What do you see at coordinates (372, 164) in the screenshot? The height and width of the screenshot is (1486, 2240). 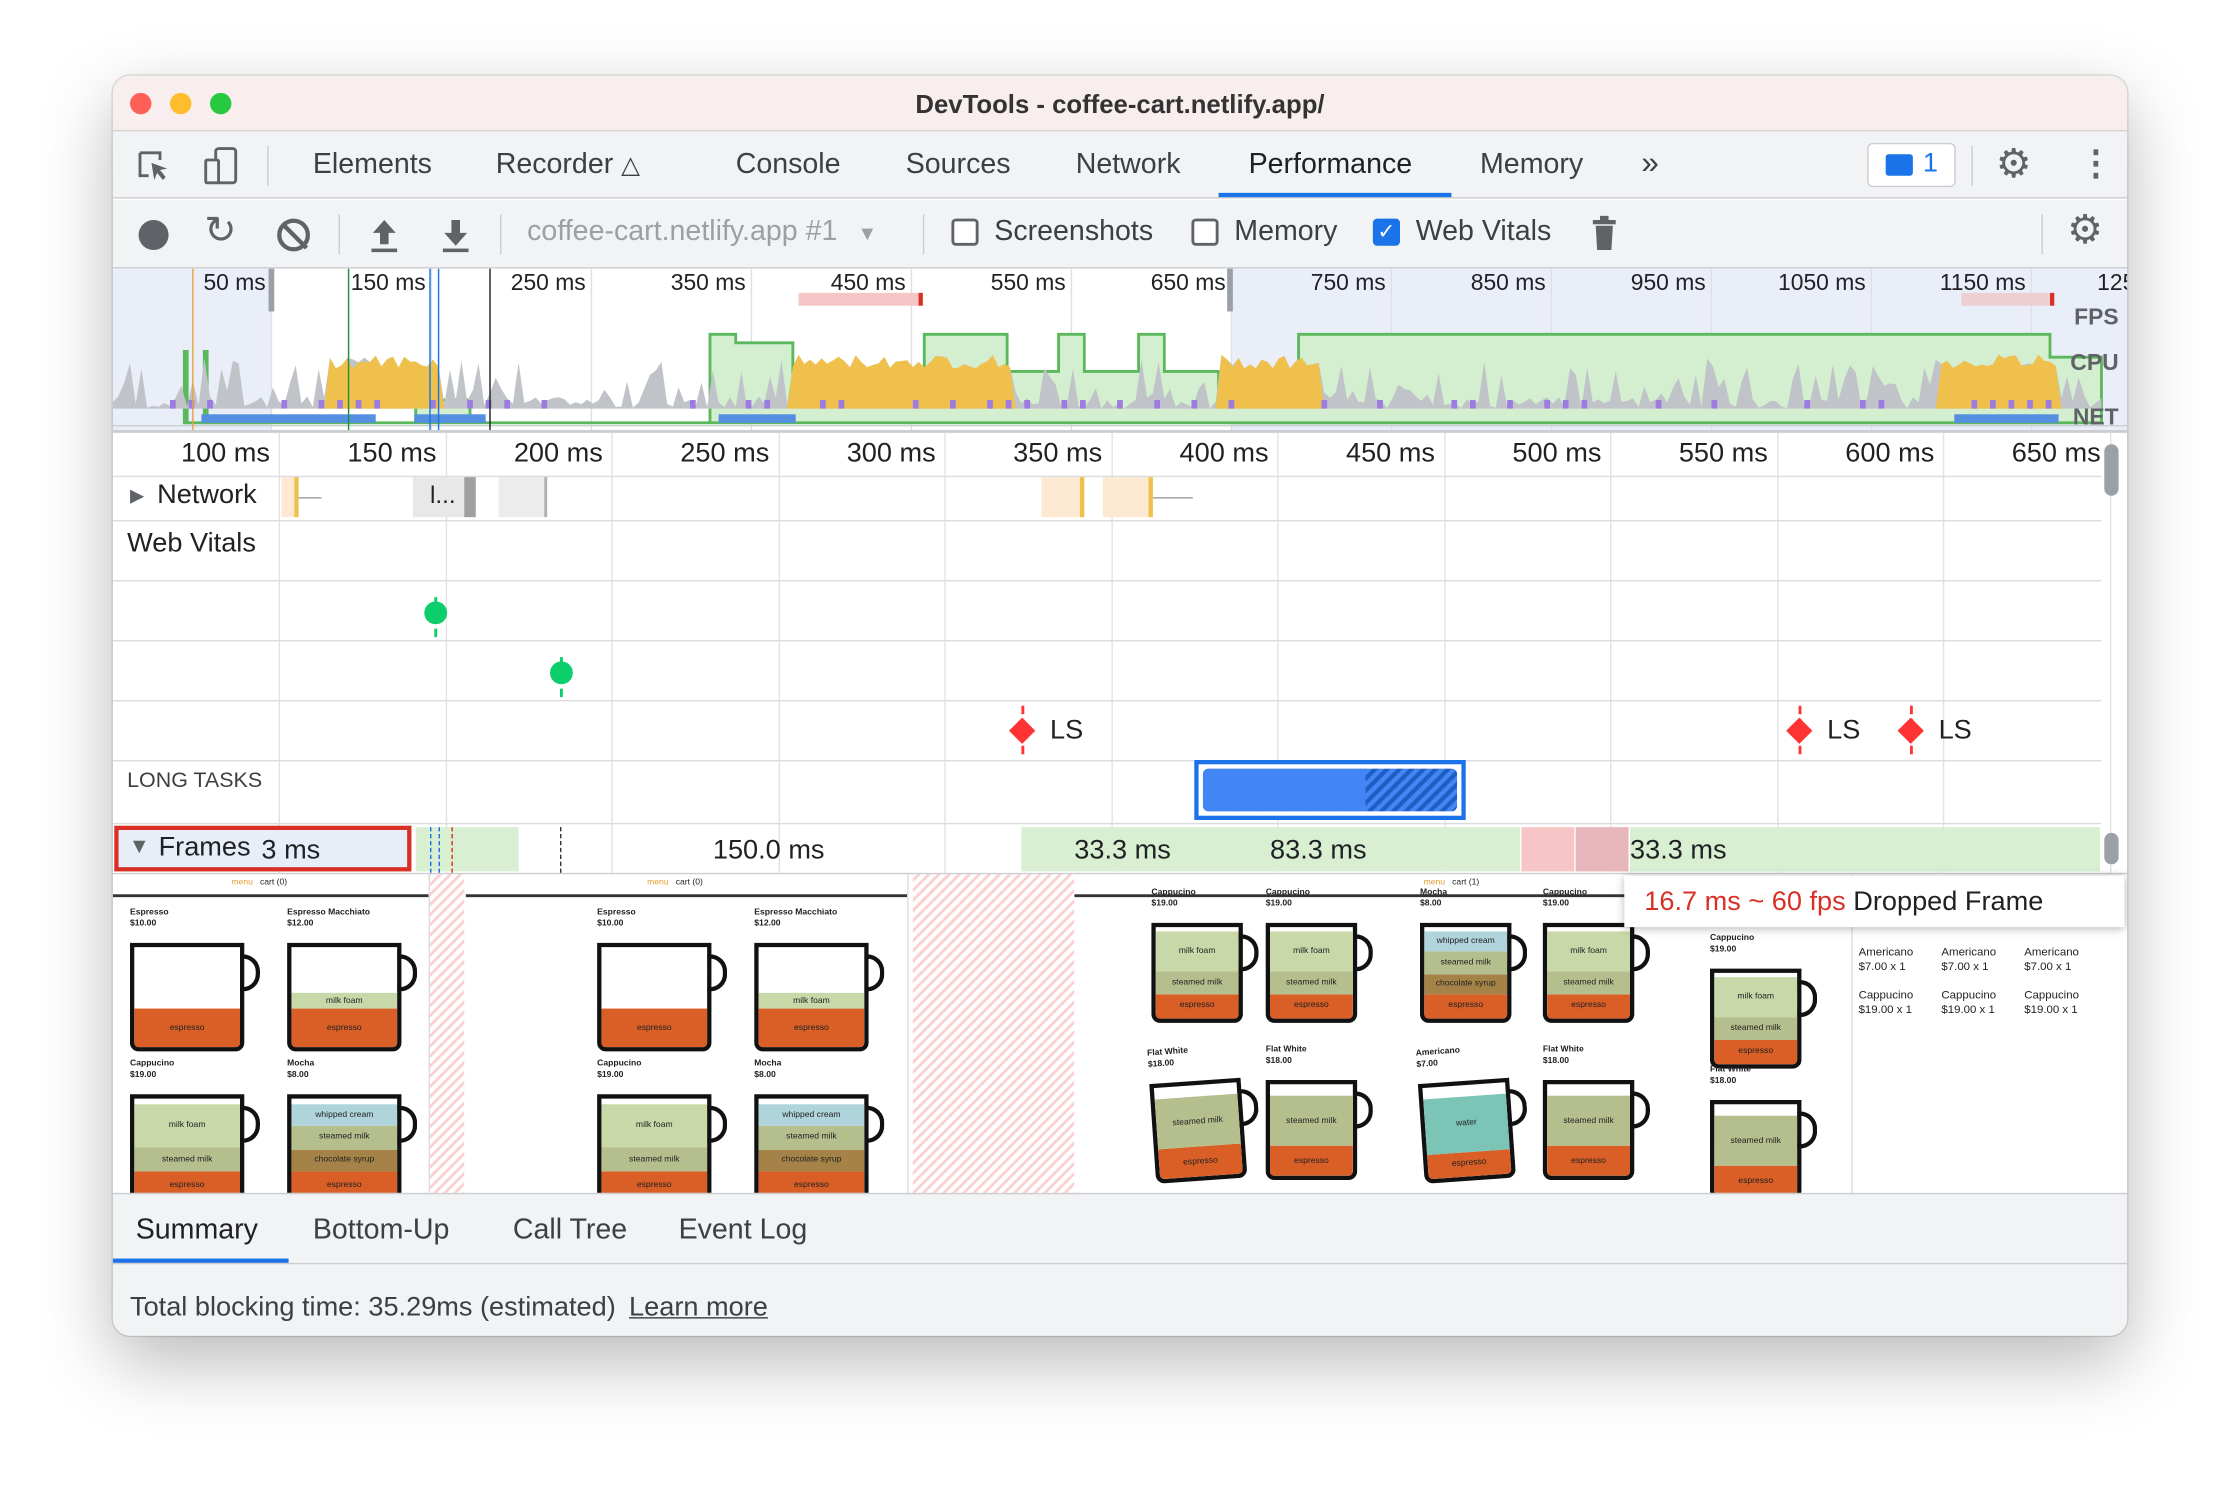 I see `tab-elements: Elements` at bounding box center [372, 164].